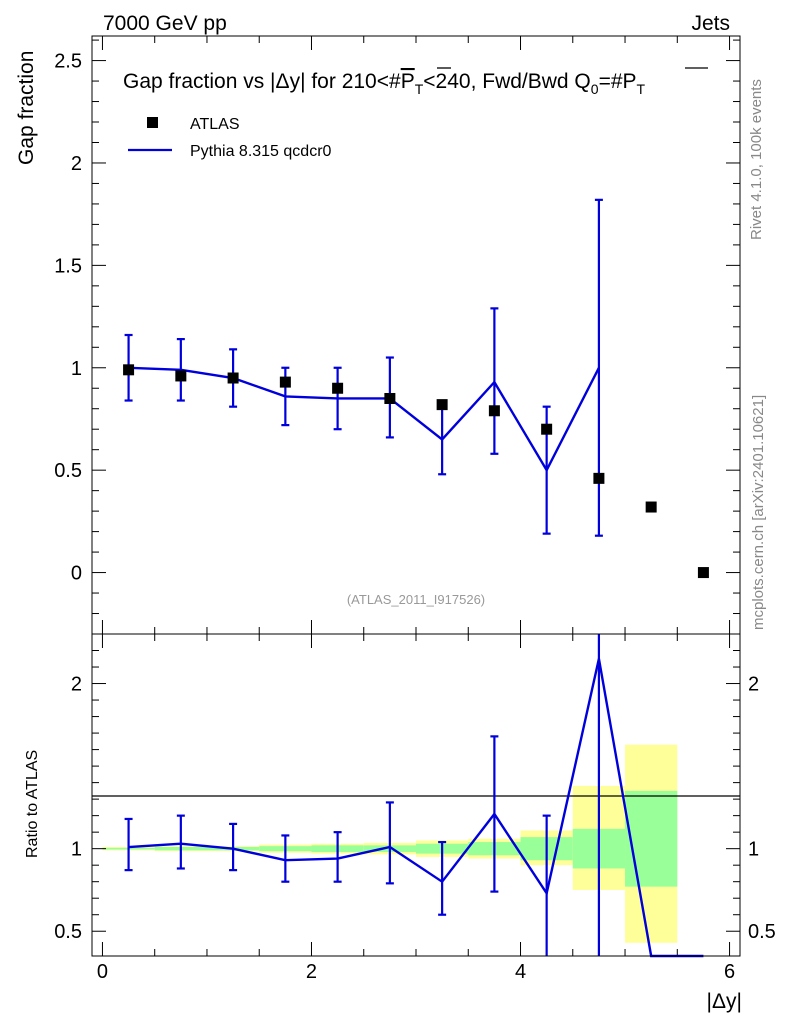  What do you see at coordinates (261, 151) in the screenshot?
I see `legend-mc-label: Pythia 8.315 qcdcr0` at bounding box center [261, 151].